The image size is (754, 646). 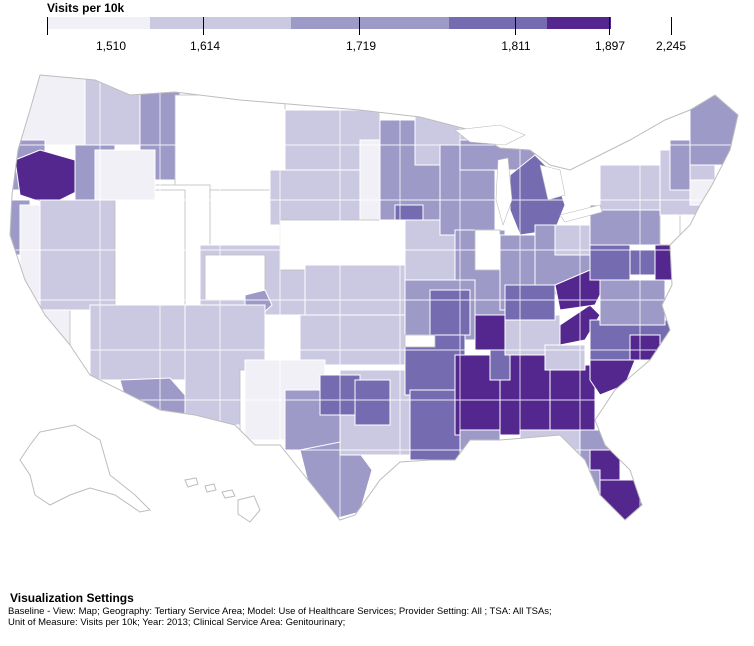 I want to click on region-gulf-coast, so click(x=480, y=442).